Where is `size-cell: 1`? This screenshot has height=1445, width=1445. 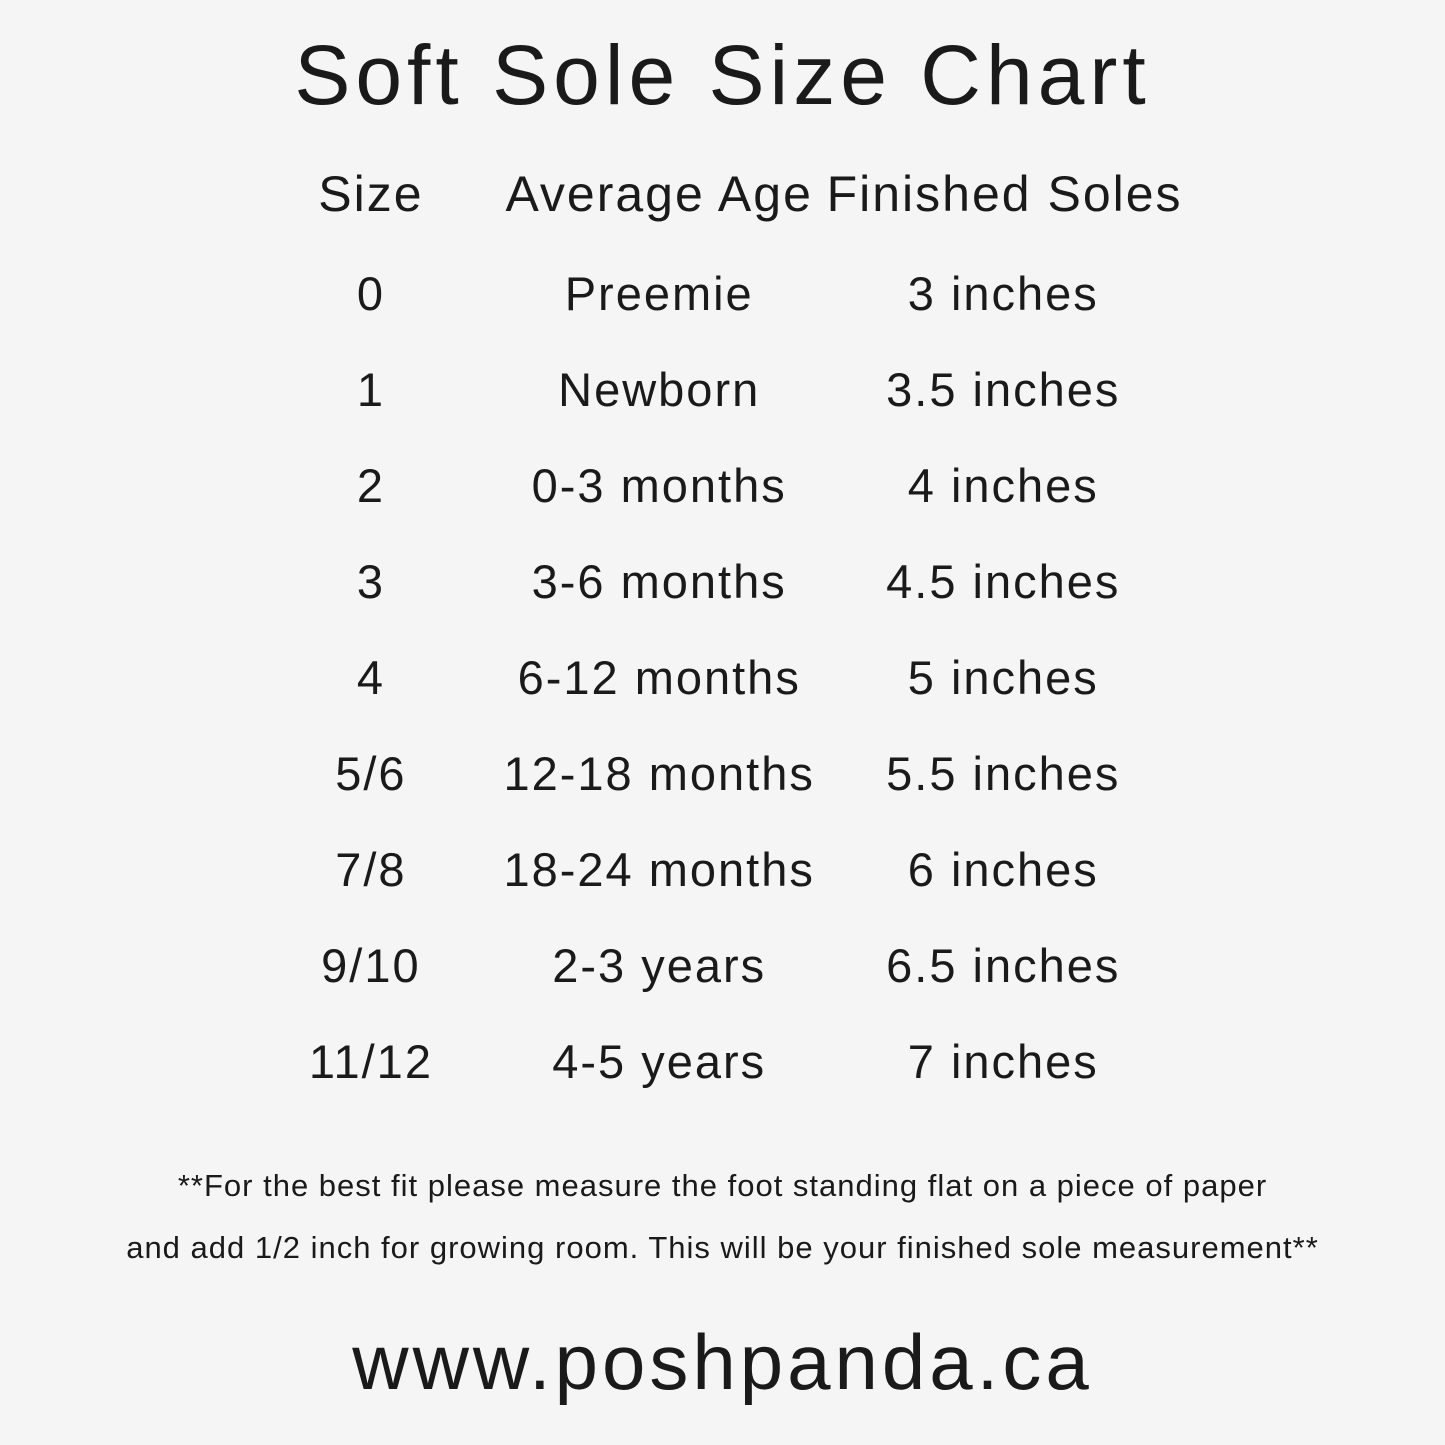 size-cell: 1 is located at coordinates (370, 389).